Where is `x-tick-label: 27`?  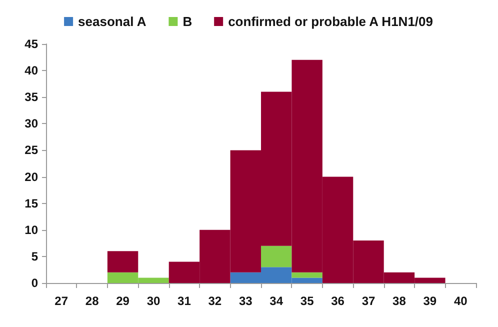
x-tick-label: 27 is located at coordinates (61, 301).